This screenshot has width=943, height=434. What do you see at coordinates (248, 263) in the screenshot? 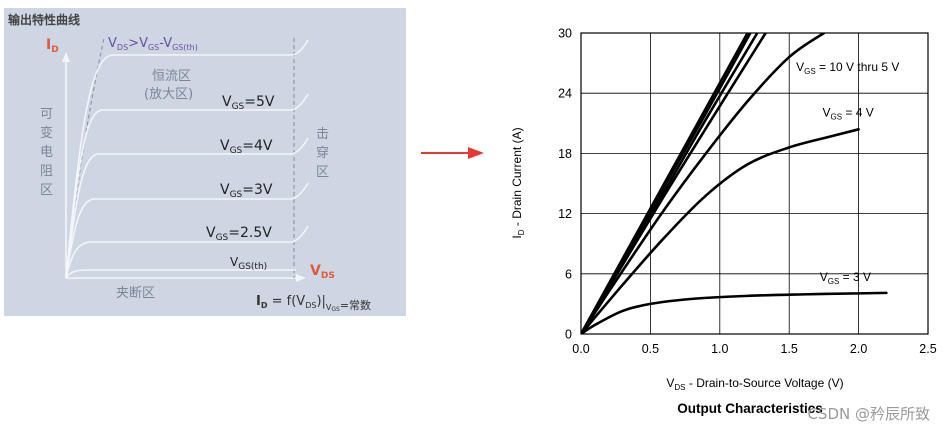
I see `left-curve-label: VGS(th)` at bounding box center [248, 263].